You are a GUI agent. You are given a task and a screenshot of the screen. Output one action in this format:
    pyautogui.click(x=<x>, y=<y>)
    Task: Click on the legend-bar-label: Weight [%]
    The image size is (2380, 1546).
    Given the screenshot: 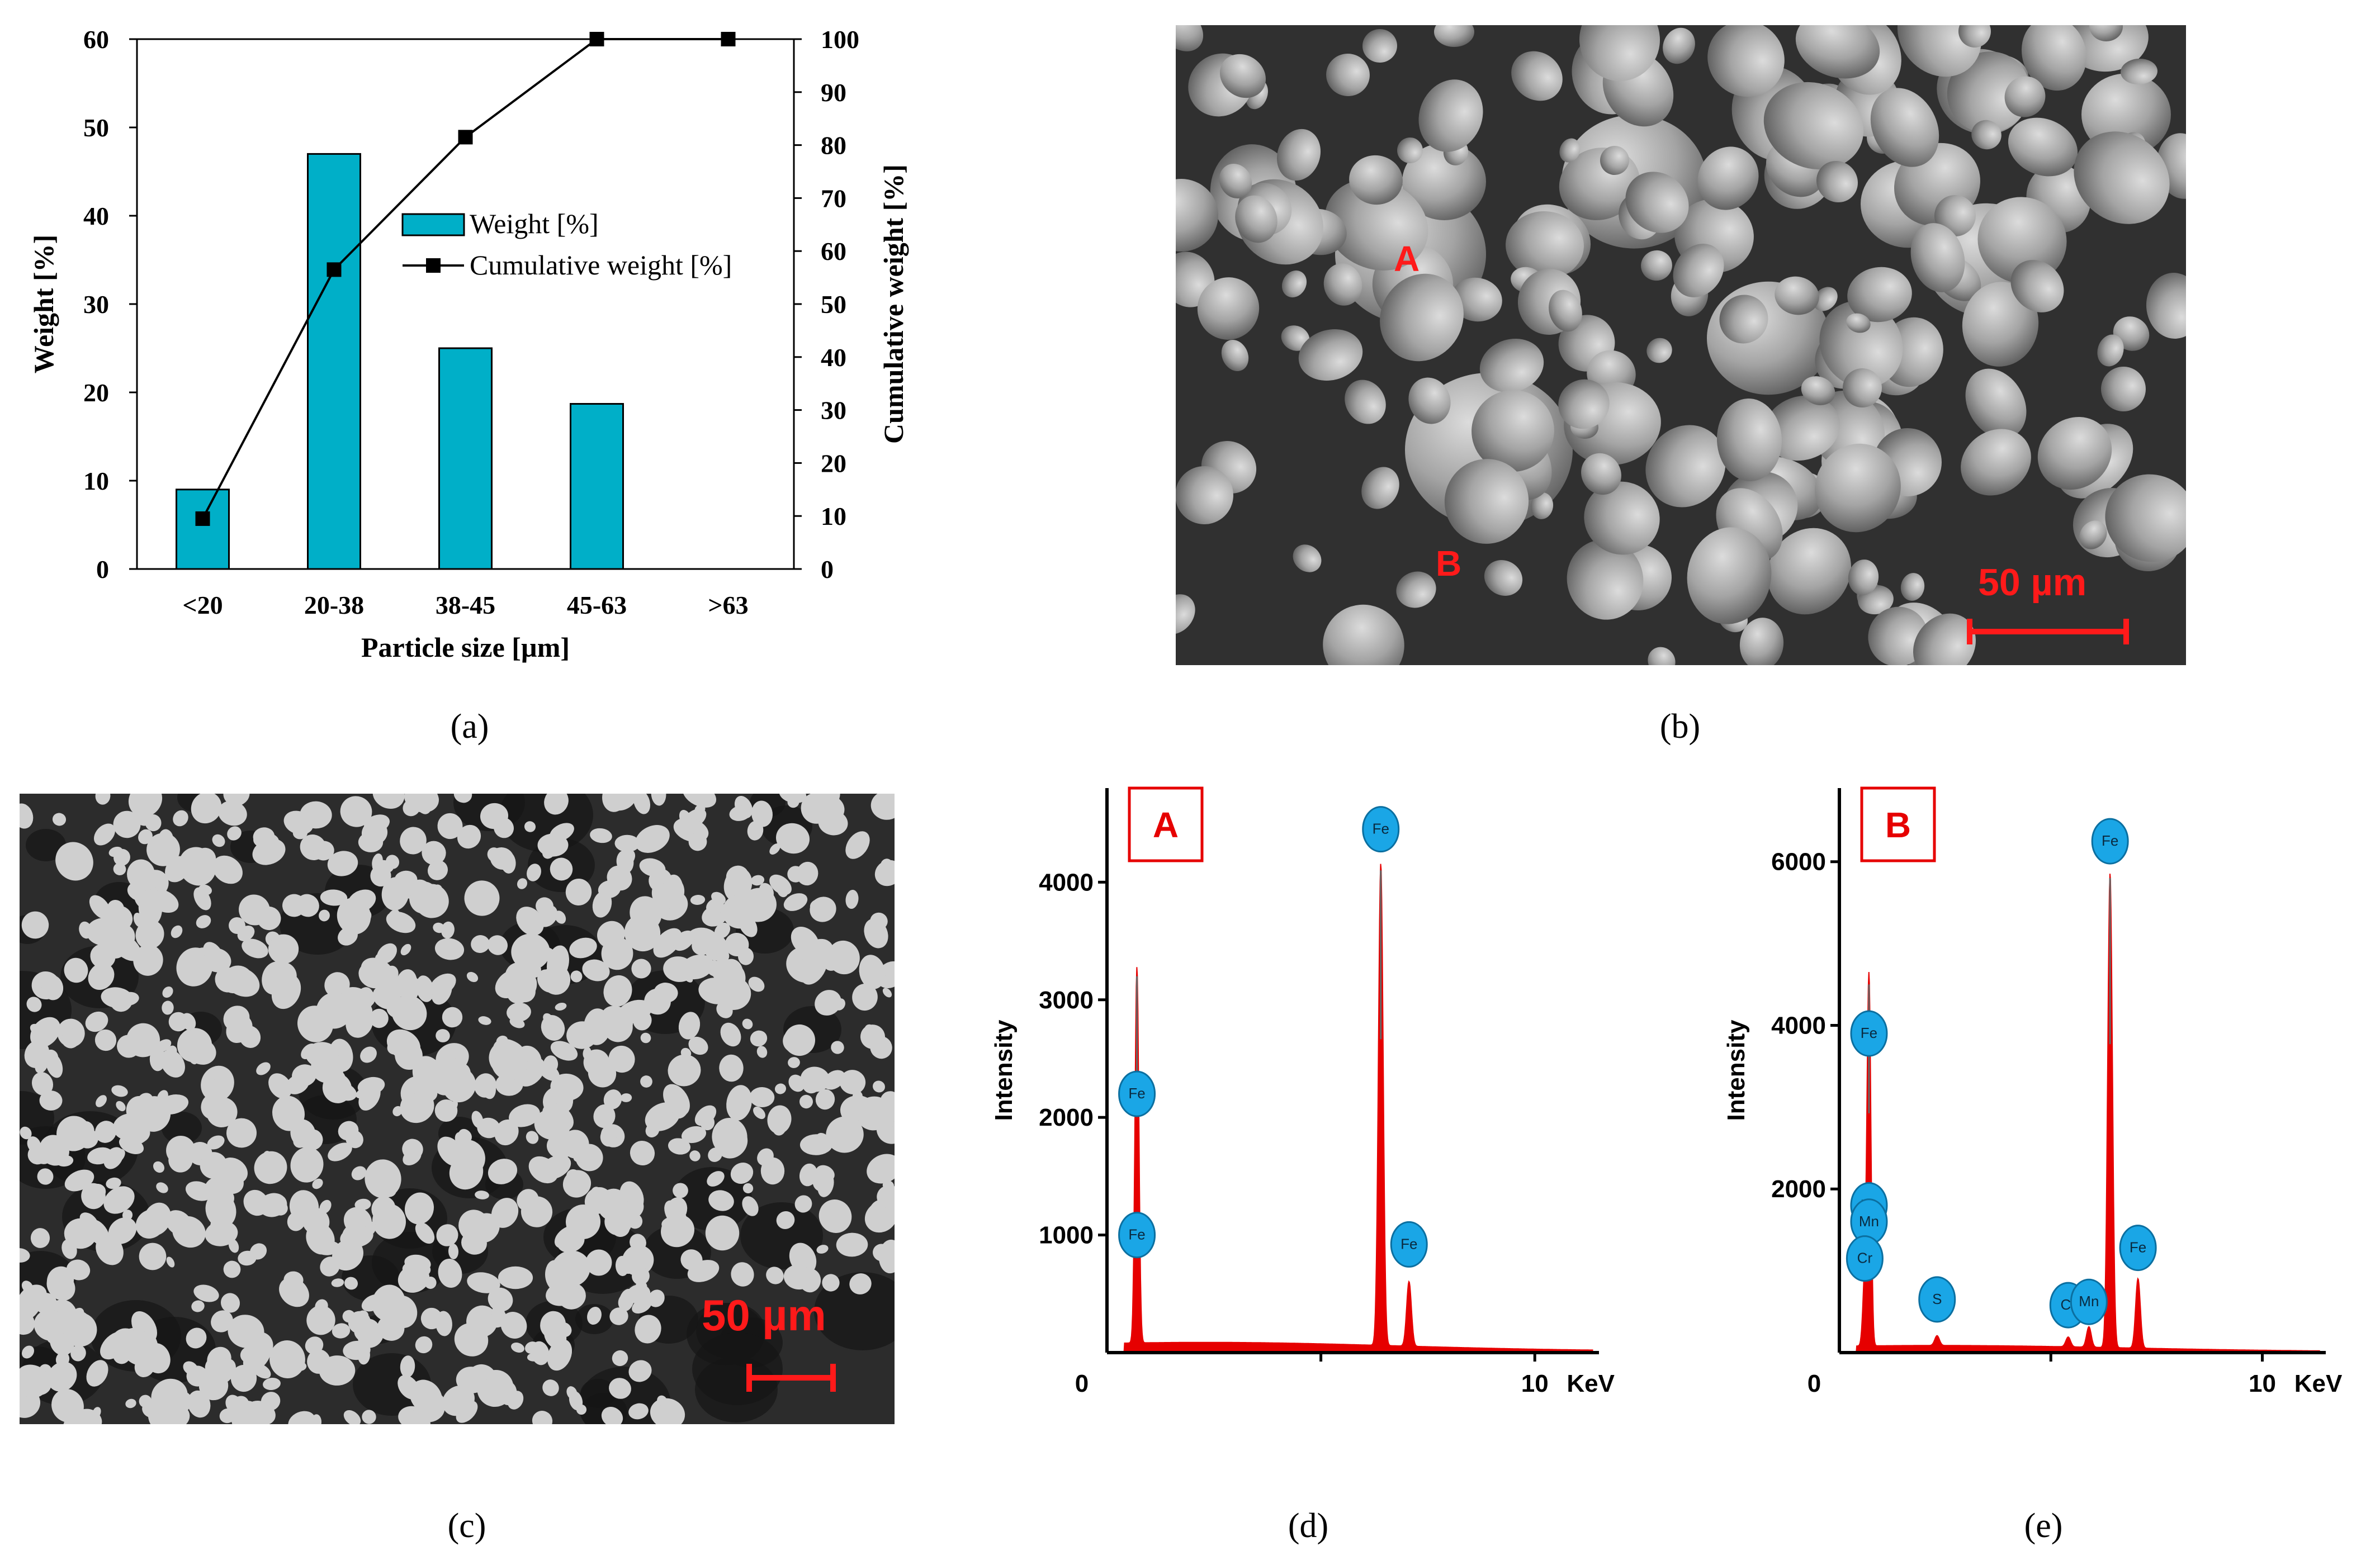 What is the action you would take?
    pyautogui.click(x=534, y=224)
    